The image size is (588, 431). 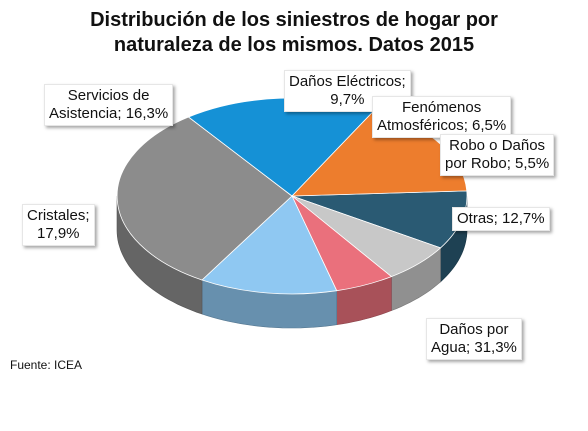 What do you see at coordinates (109, 105) in the screenshot?
I see `label-servicios-asistencia: Servicios de Asistencia; 16,3%` at bounding box center [109, 105].